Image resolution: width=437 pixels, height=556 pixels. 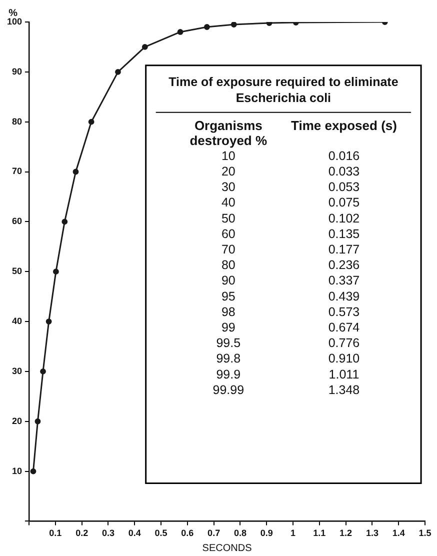 I want to click on y-tick-label: 60, so click(x=17, y=221).